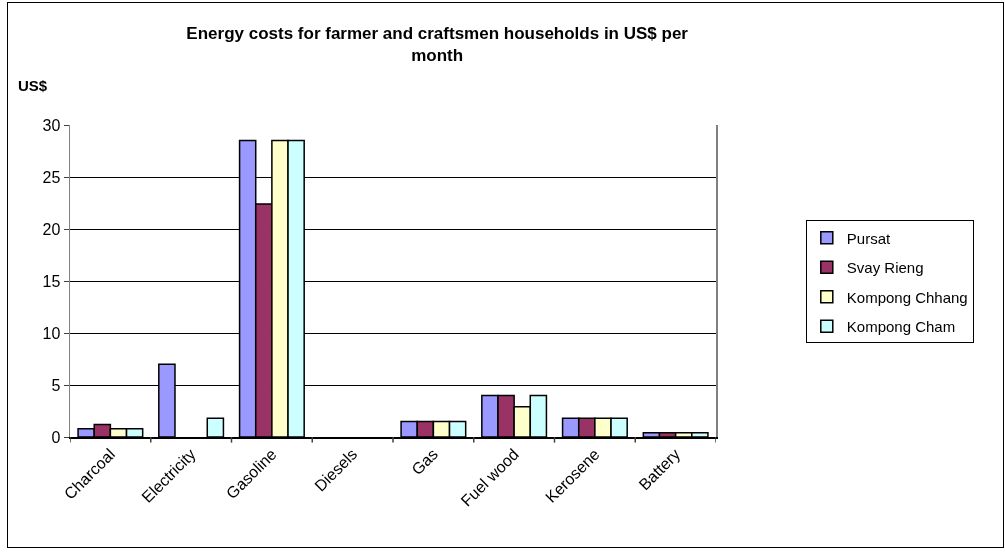 This screenshot has height=552, width=1005. Describe the element at coordinates (868, 238) in the screenshot. I see `legend-label: Pursat` at that location.